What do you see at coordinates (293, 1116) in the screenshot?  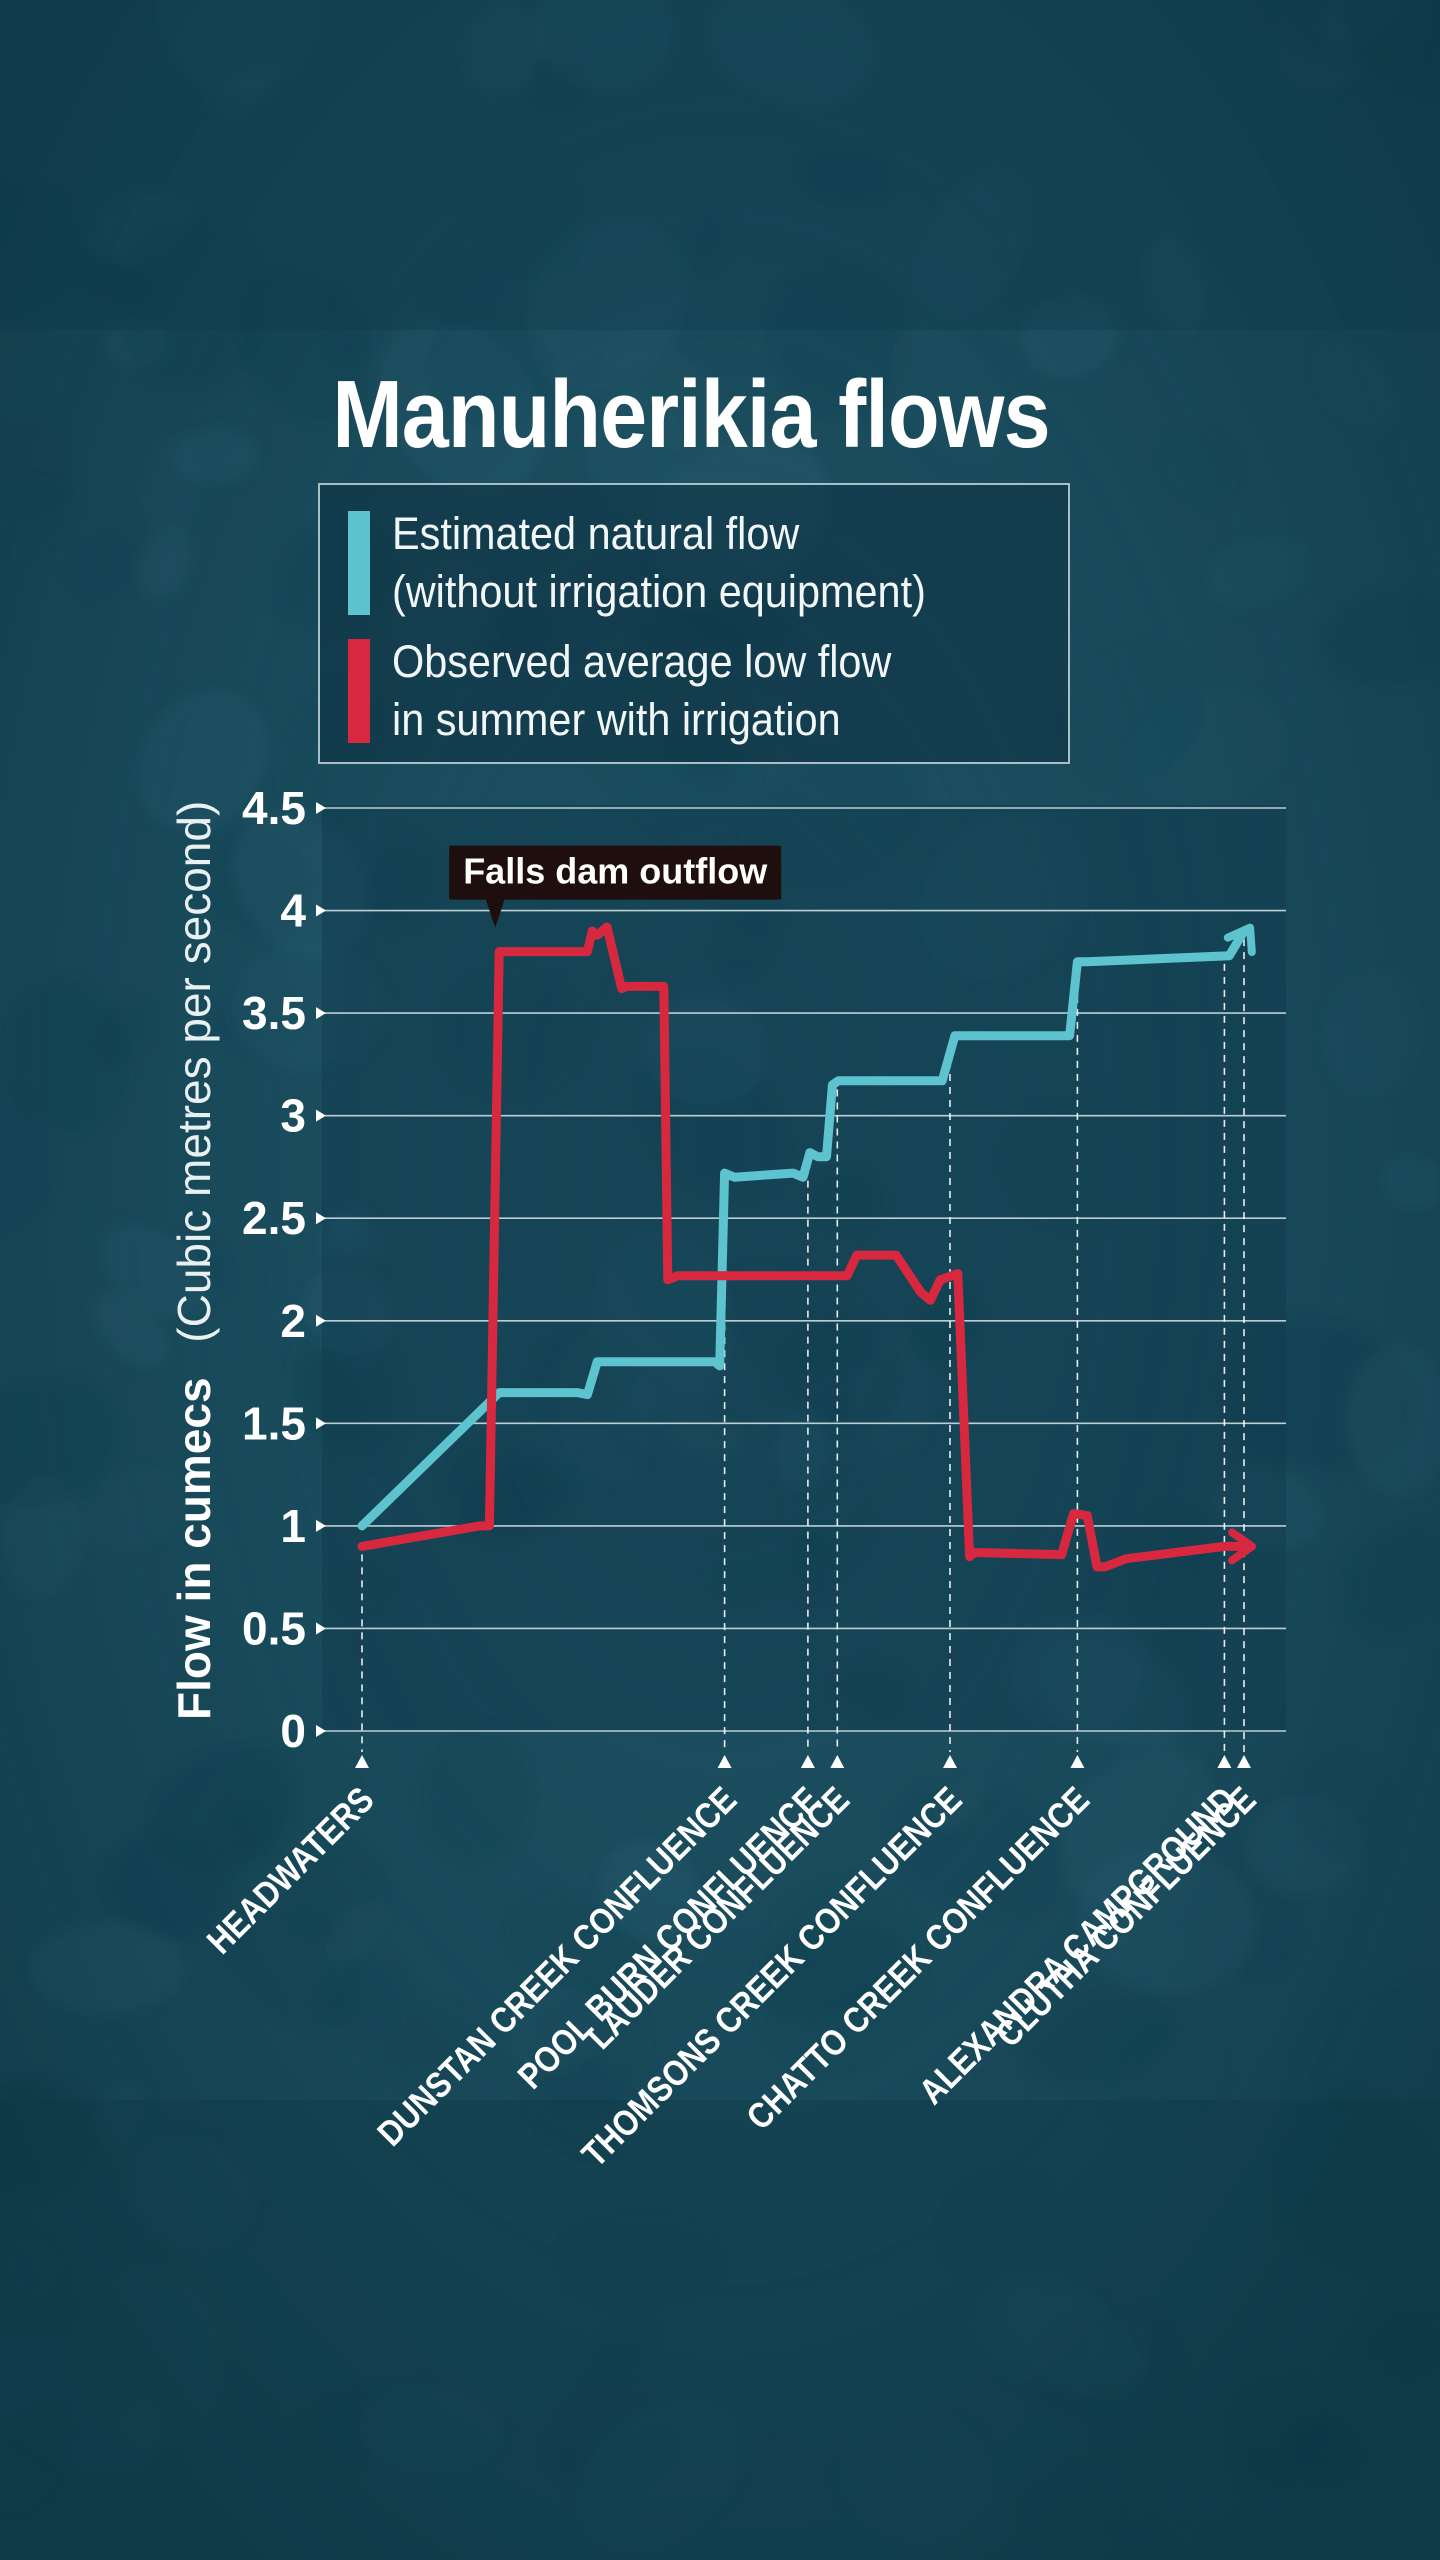 I see `y-tick-label: 3` at bounding box center [293, 1116].